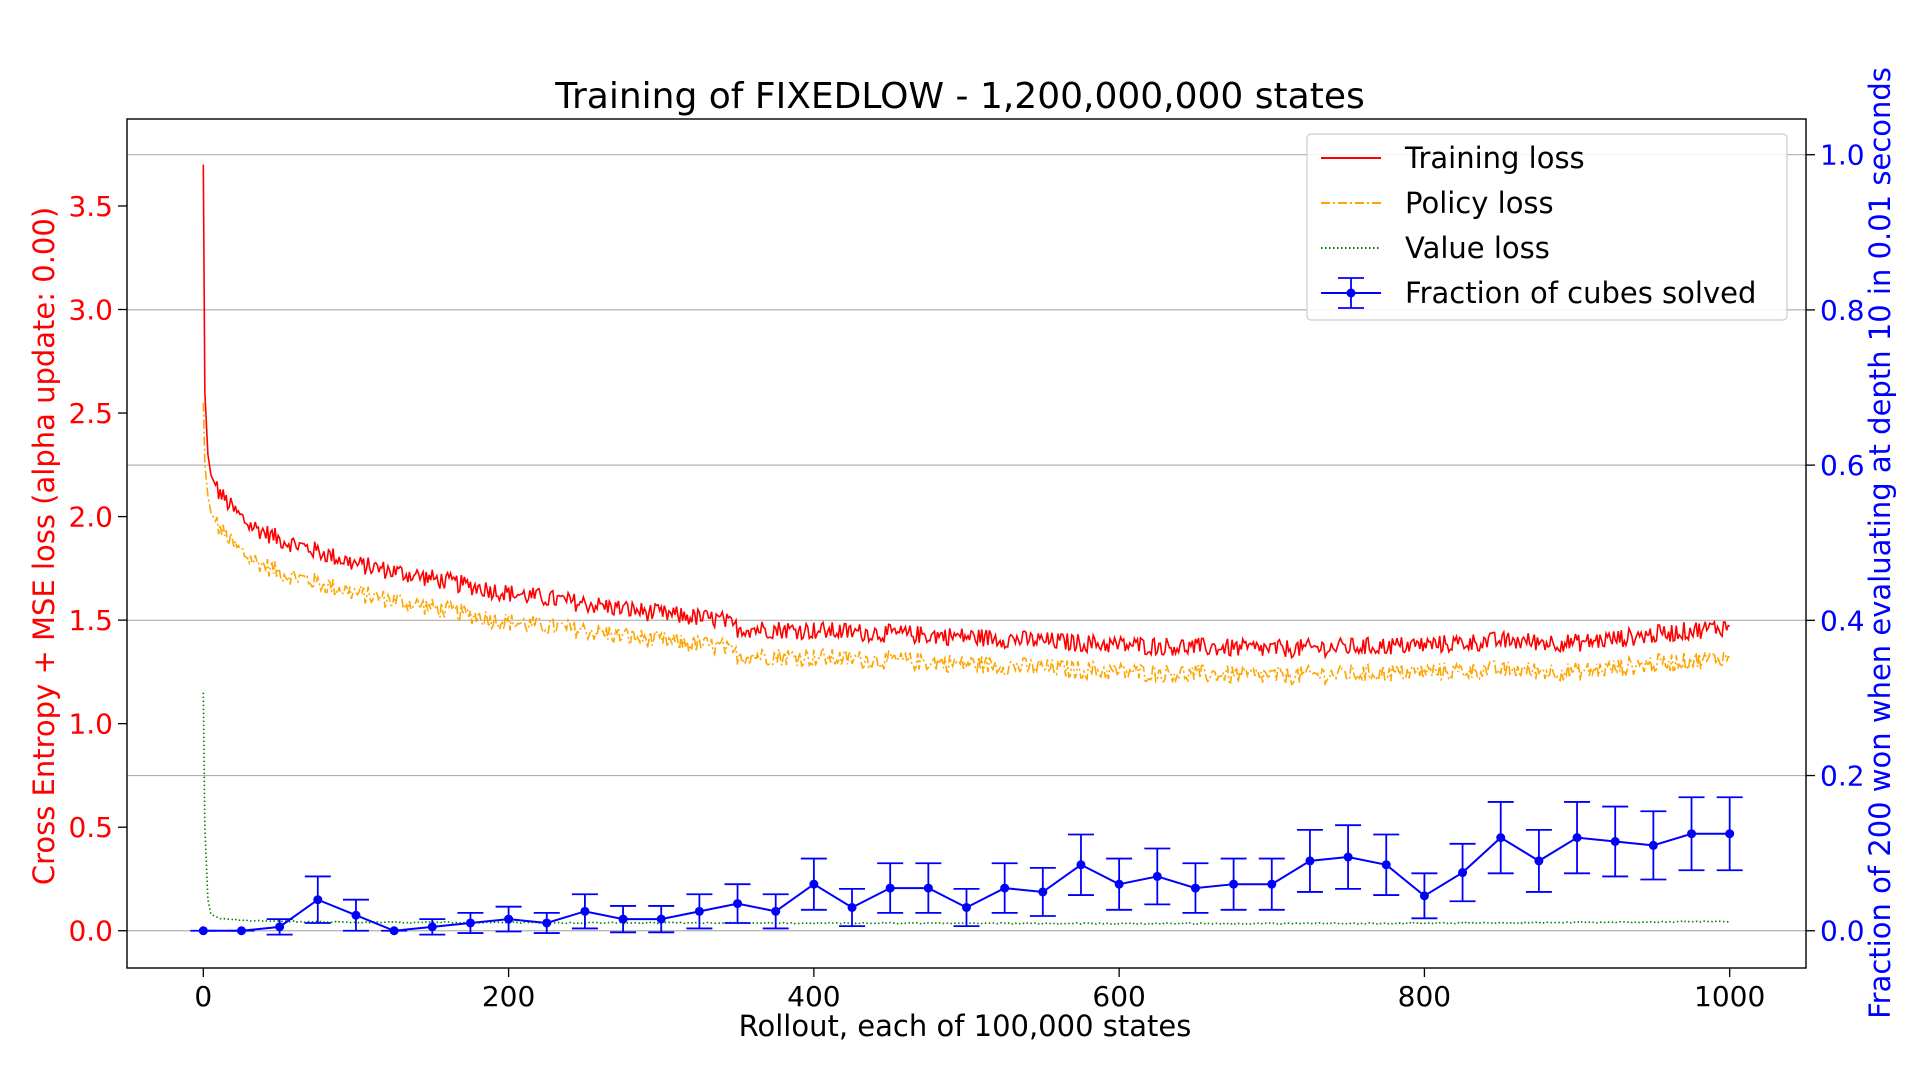  What do you see at coordinates (1477, 248) in the screenshot?
I see `legend-value-loss-label: Value loss` at bounding box center [1477, 248].